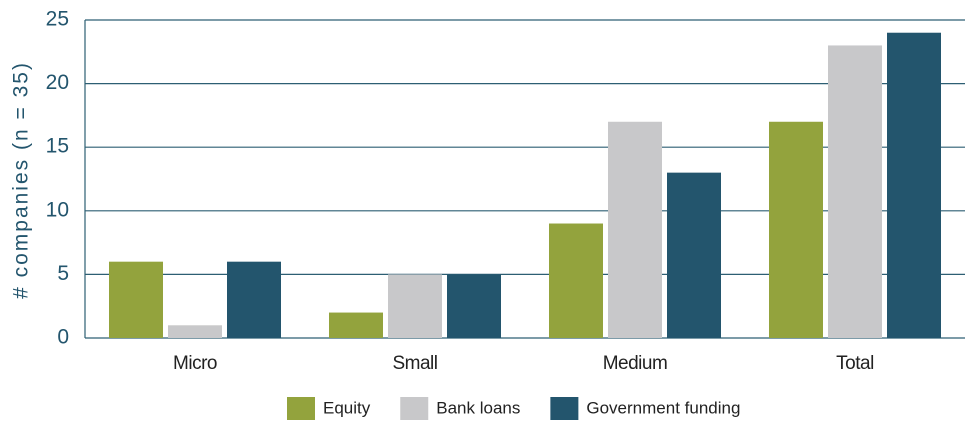 The height and width of the screenshot is (423, 968). Describe the element at coordinates (57, 82) in the screenshot. I see `y-tick-label: 20` at that location.